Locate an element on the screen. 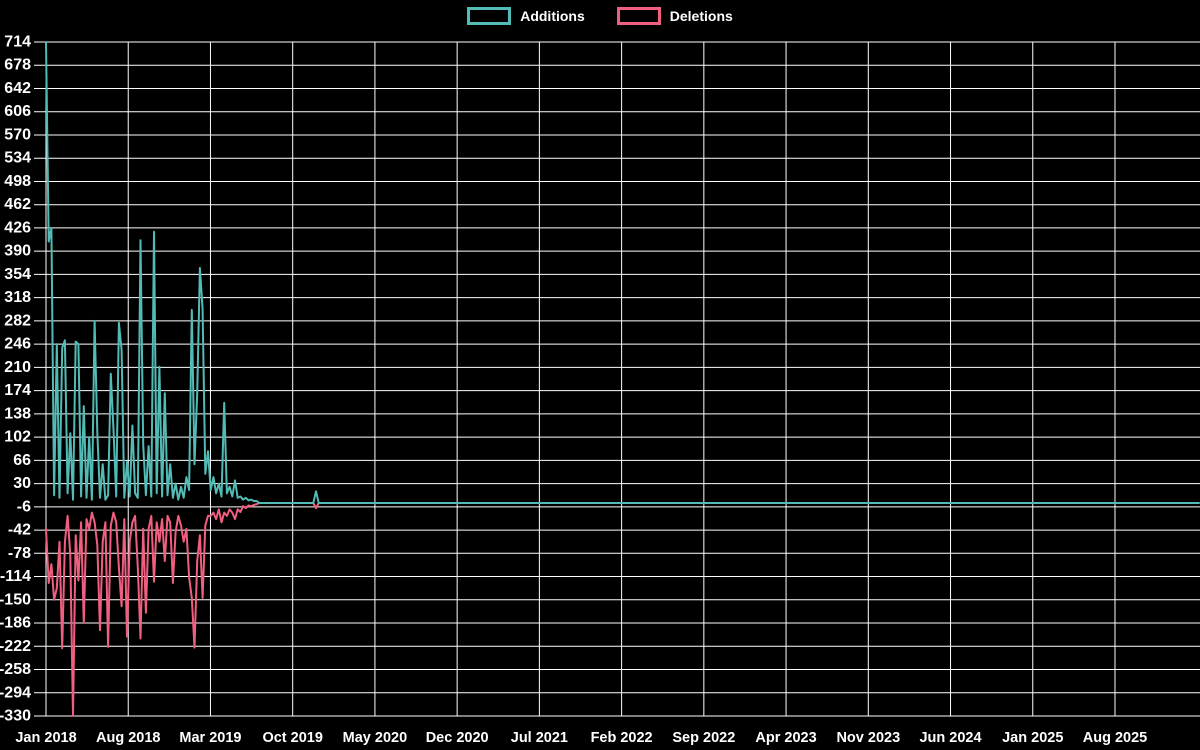 Image resolution: width=1200 pixels, height=750 pixels. chart-legend: Additions Deletions is located at coordinates (600, 16).